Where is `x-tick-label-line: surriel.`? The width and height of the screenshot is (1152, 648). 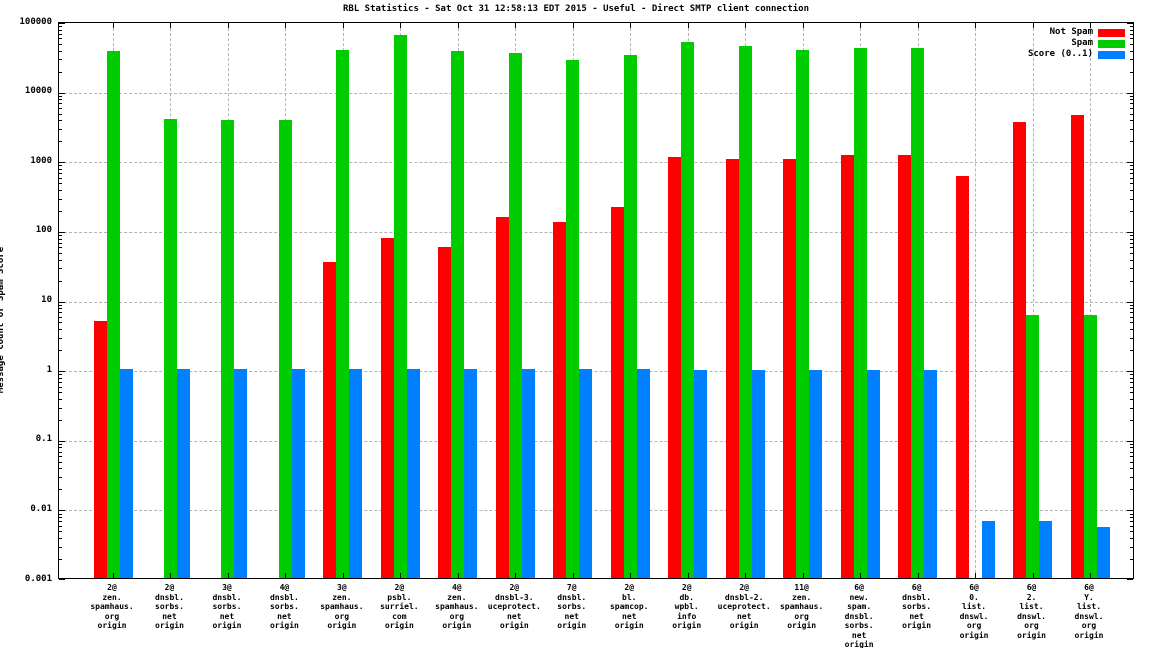 x-tick-label-line: surriel. is located at coordinates (399, 606).